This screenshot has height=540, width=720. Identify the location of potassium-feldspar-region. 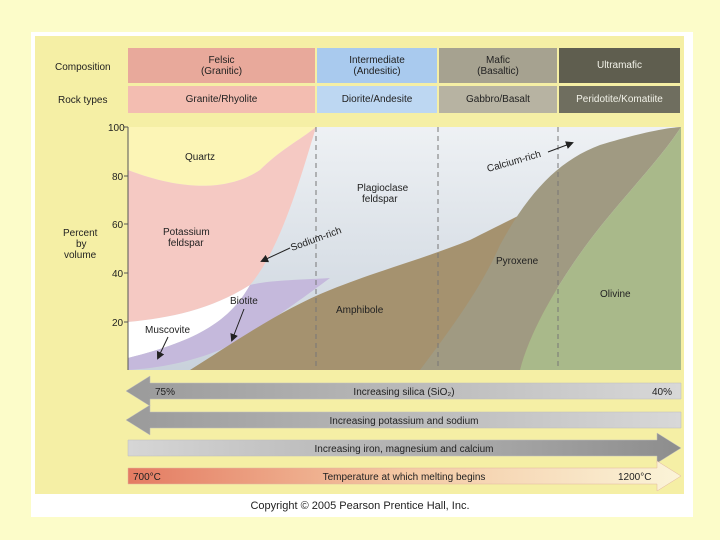
(222, 224).